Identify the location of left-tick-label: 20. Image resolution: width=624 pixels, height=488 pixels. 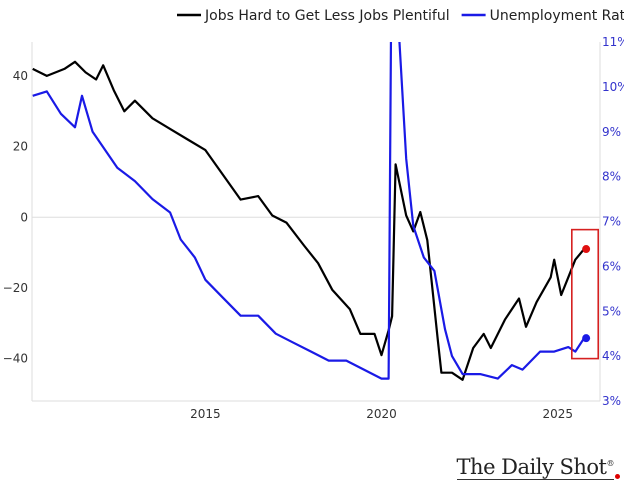
(20, 147).